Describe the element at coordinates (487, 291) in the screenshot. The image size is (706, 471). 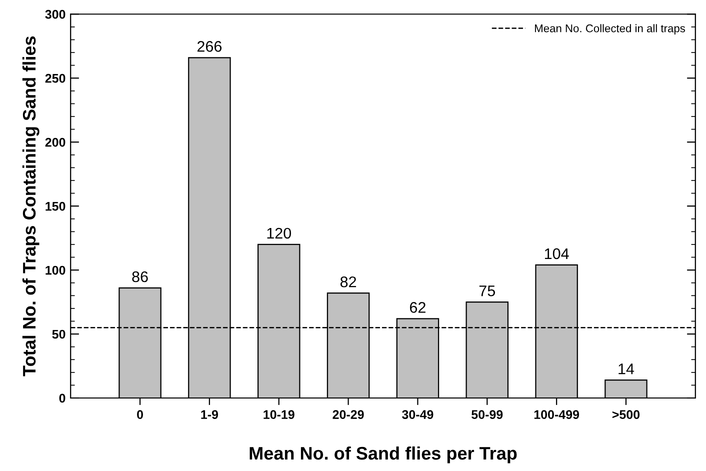
I see `data-label: 75` at that location.